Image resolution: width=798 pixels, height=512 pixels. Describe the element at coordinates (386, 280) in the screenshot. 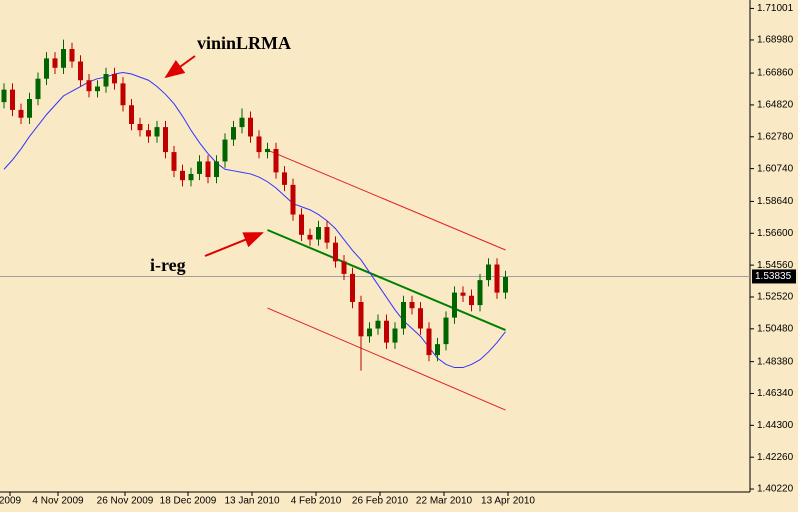

I see `channel-middle` at that location.